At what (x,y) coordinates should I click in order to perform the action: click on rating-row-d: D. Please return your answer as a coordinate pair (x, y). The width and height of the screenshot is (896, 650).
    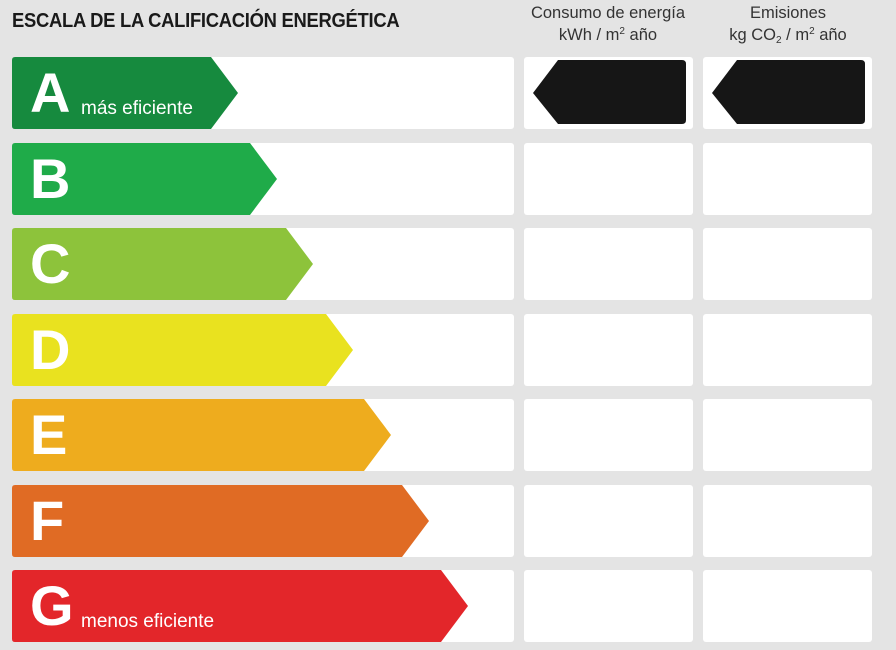
    Looking at the image, I should click on (263, 350).